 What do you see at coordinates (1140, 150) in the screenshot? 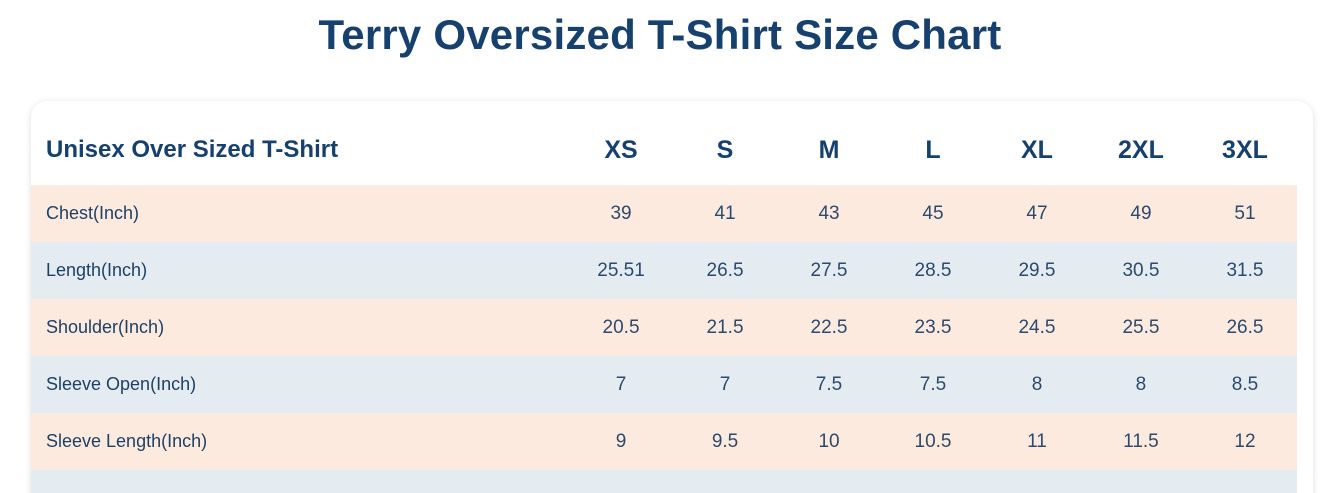
I see `size-header-2xl: 2XL` at bounding box center [1140, 150].